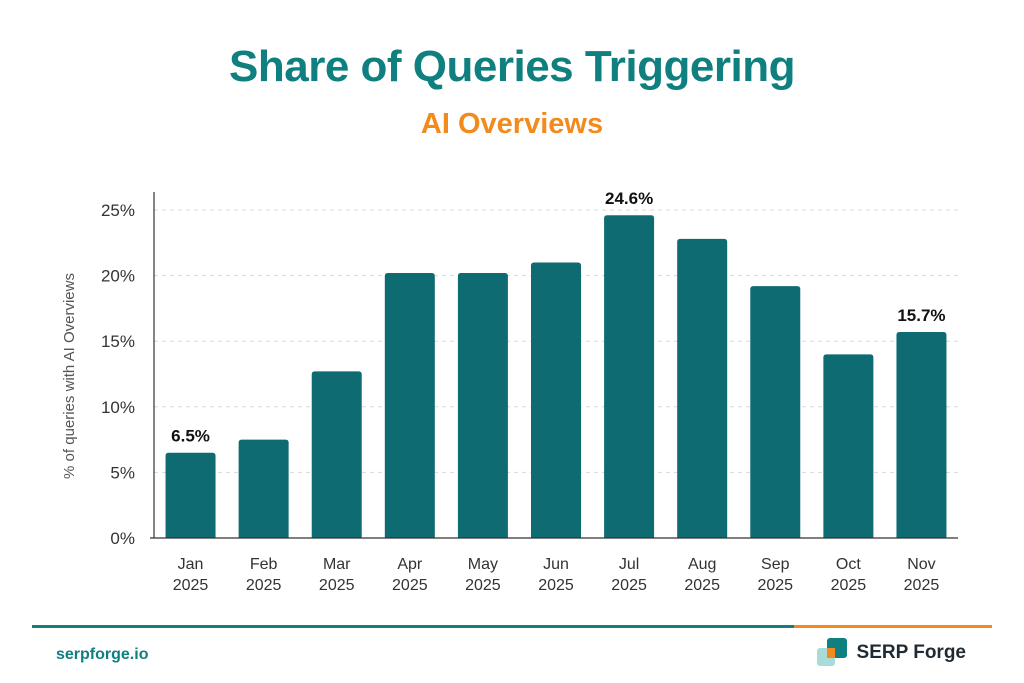 The width and height of the screenshot is (1024, 683). I want to click on y-tick-label: 20%, so click(118, 276).